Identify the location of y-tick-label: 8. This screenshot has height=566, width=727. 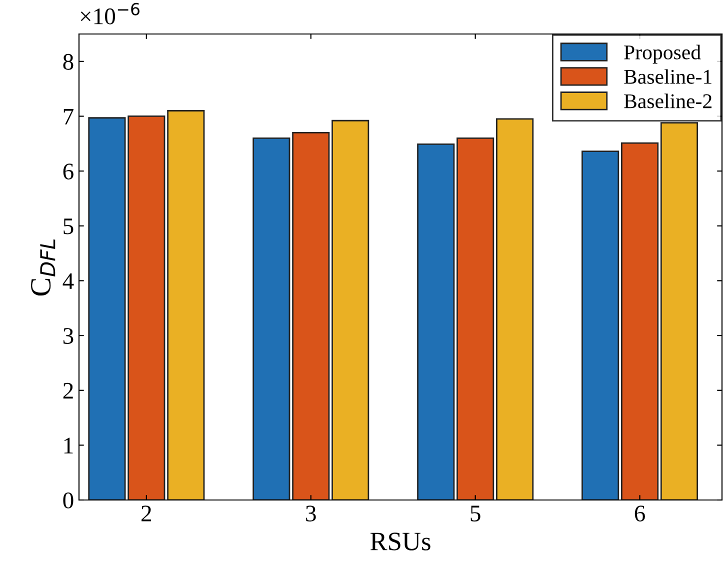
(68, 62).